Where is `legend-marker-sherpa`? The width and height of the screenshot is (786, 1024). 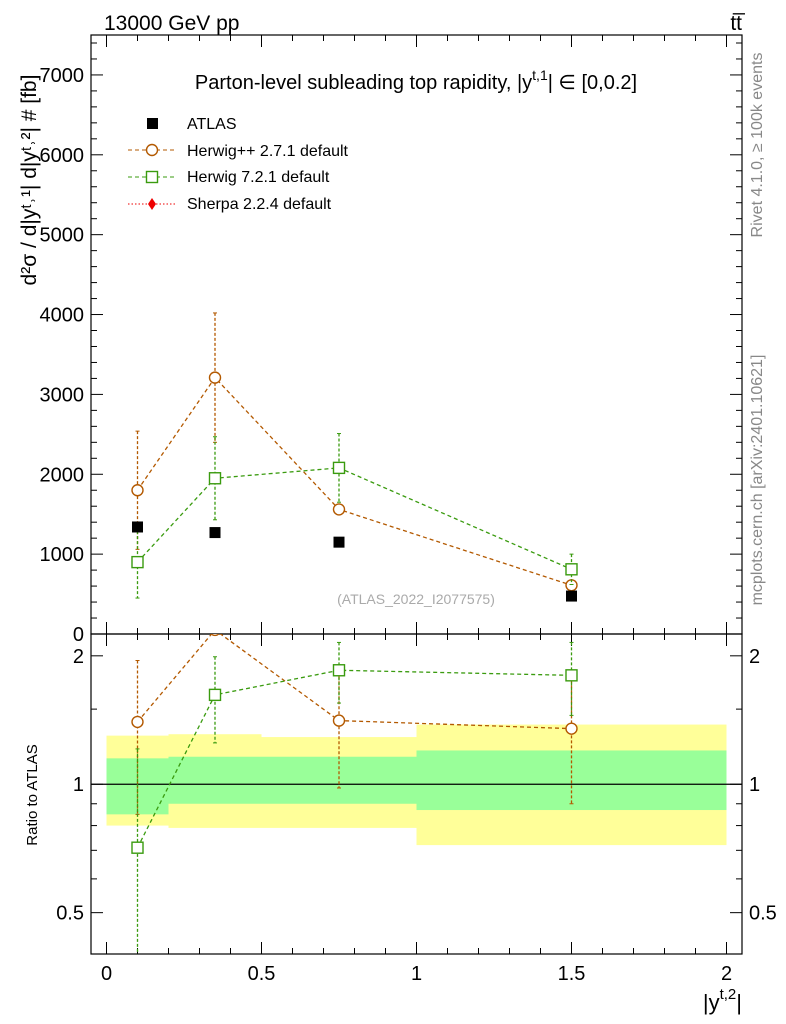 legend-marker-sherpa is located at coordinates (152, 204).